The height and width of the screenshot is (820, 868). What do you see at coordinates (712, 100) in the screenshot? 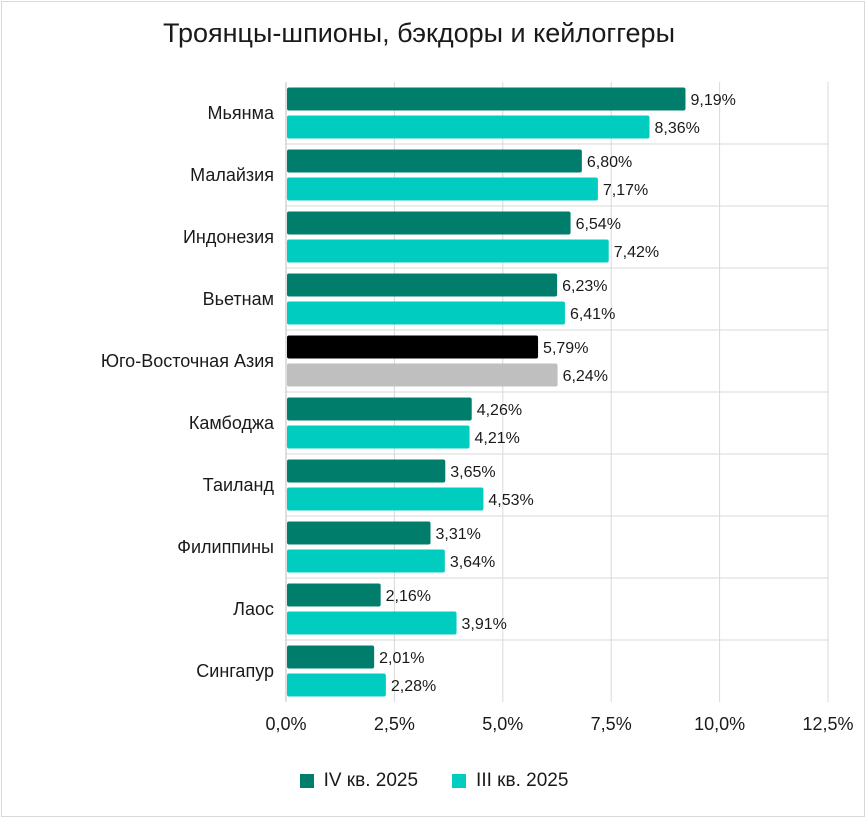
I see `data-label: 9,19%` at bounding box center [712, 100].